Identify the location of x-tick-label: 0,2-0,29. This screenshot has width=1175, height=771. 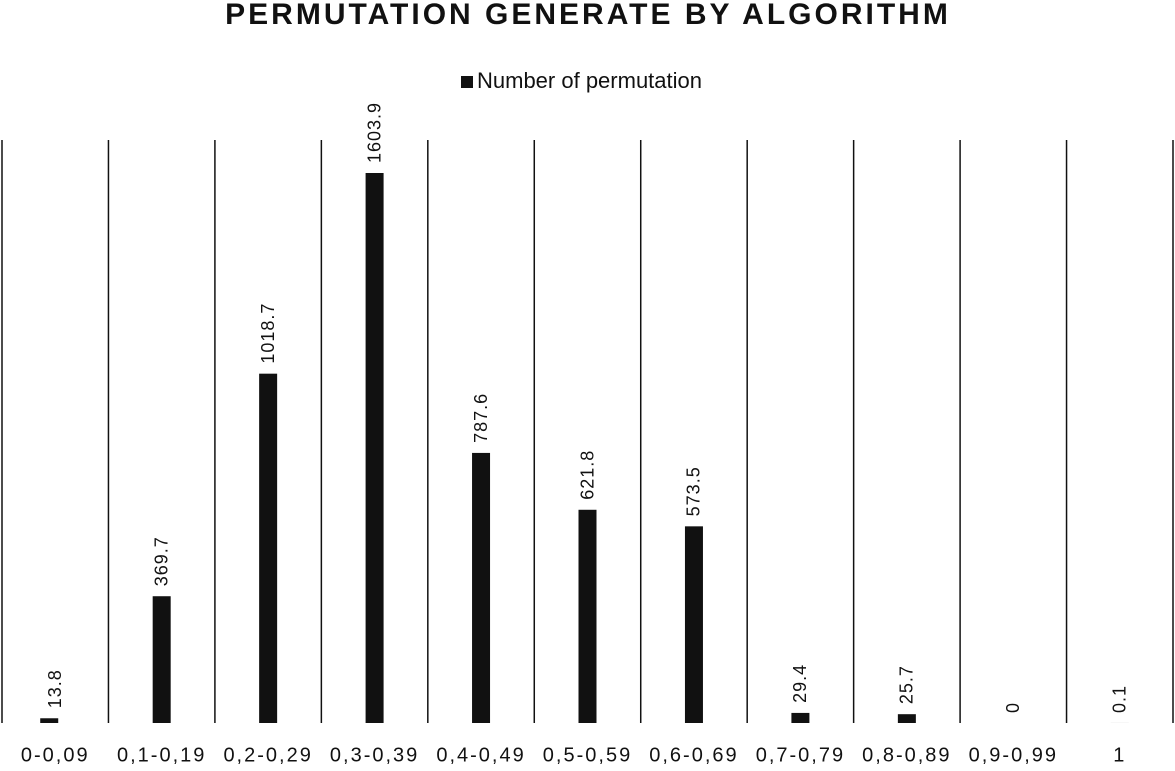
(267, 755).